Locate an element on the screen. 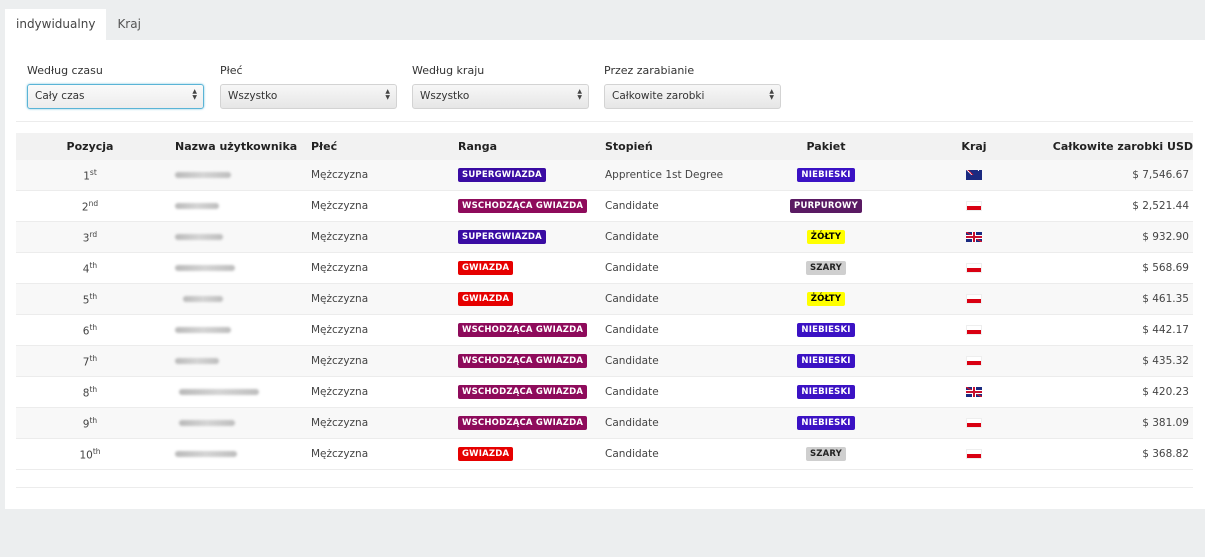  country-cell is located at coordinates (974, 330).